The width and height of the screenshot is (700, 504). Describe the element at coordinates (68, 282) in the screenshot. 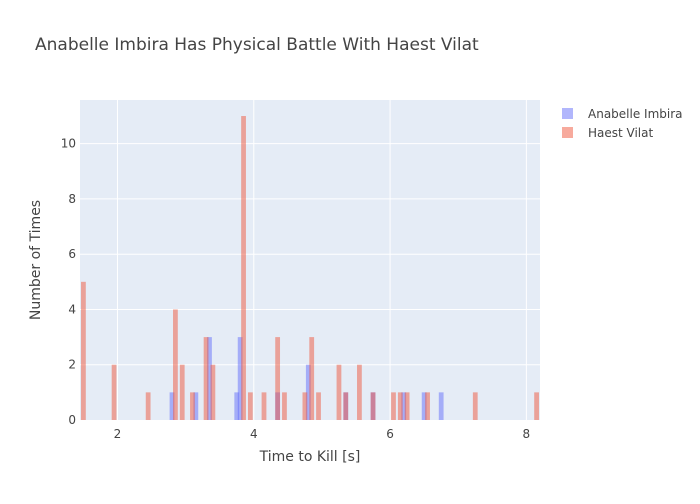

I see `y-axis-ticks: 0 2 4 6 8 10` at that location.